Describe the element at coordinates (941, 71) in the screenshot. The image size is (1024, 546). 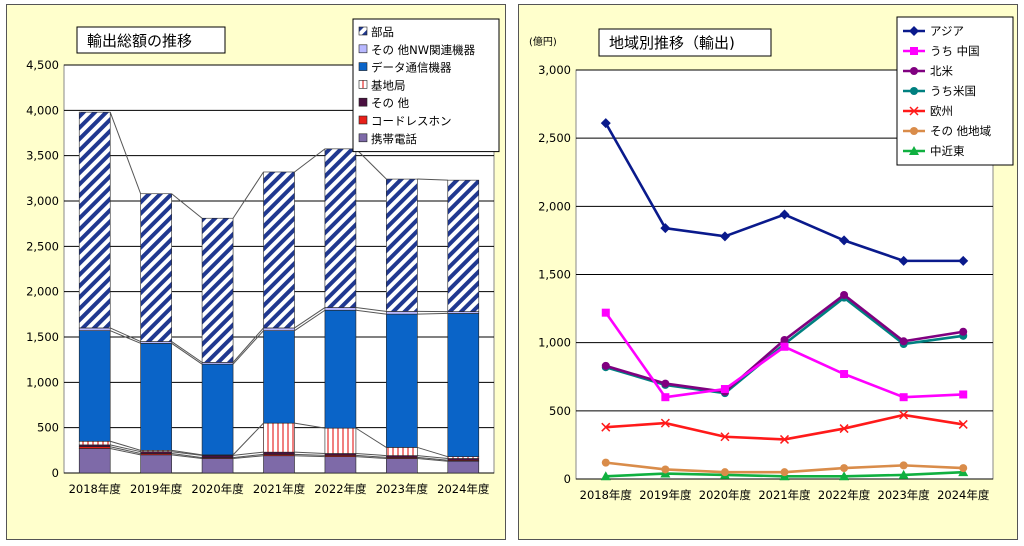
I see `legend-label: 北米` at that location.